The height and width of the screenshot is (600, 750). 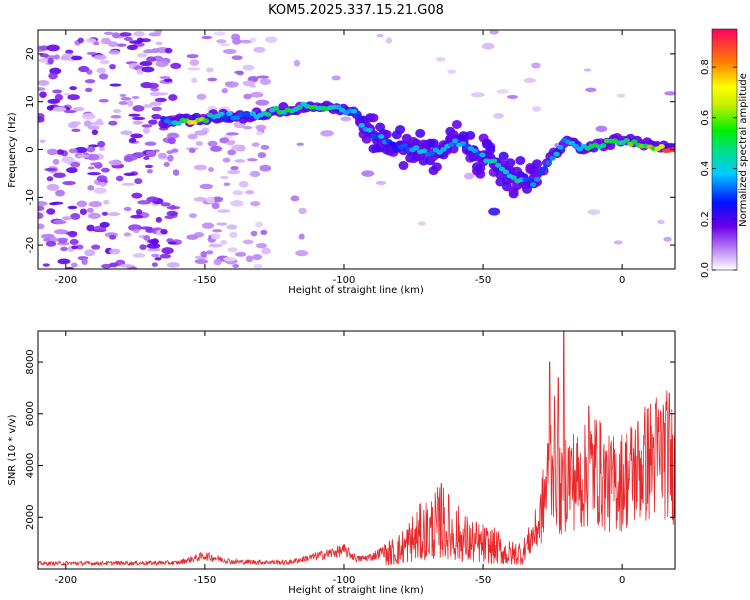 I want to click on colorbar, so click(x=724, y=149).